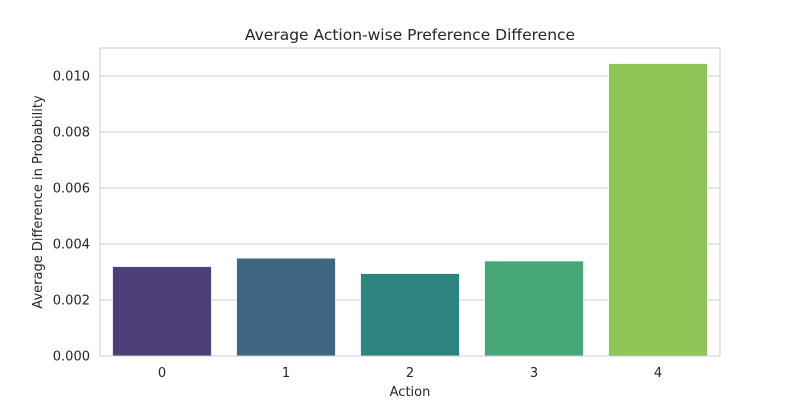 The height and width of the screenshot is (400, 800). What do you see at coordinates (410, 392) in the screenshot?
I see `x-axis-label: Action` at bounding box center [410, 392].